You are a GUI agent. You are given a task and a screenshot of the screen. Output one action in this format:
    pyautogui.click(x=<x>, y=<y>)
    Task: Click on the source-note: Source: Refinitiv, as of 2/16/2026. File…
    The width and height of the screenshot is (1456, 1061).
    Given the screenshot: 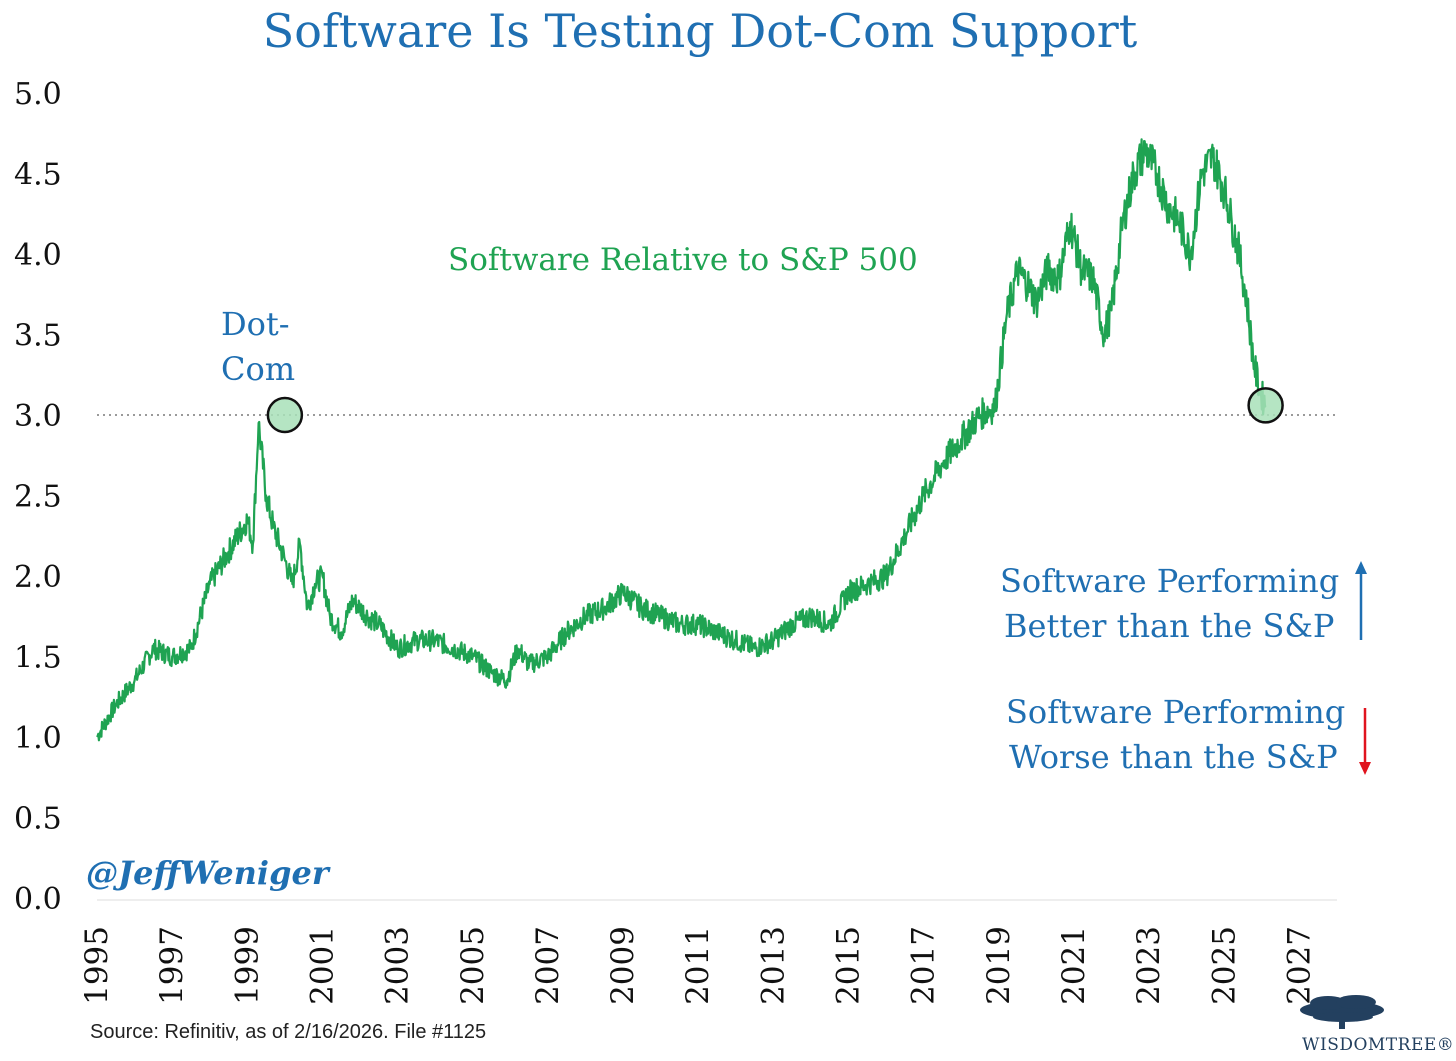 What is the action you would take?
    pyautogui.click(x=288, y=1032)
    